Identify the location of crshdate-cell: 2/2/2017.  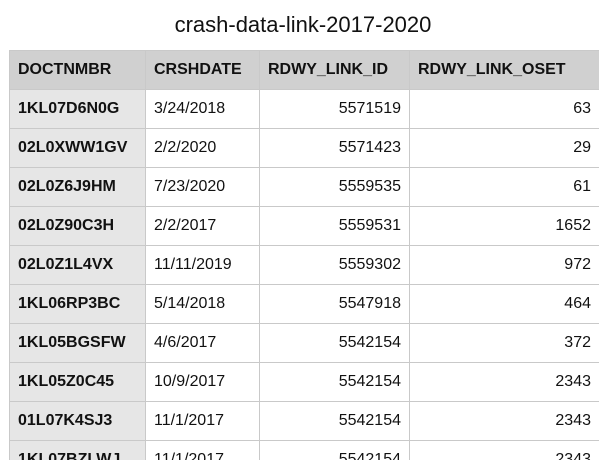
(202, 226).